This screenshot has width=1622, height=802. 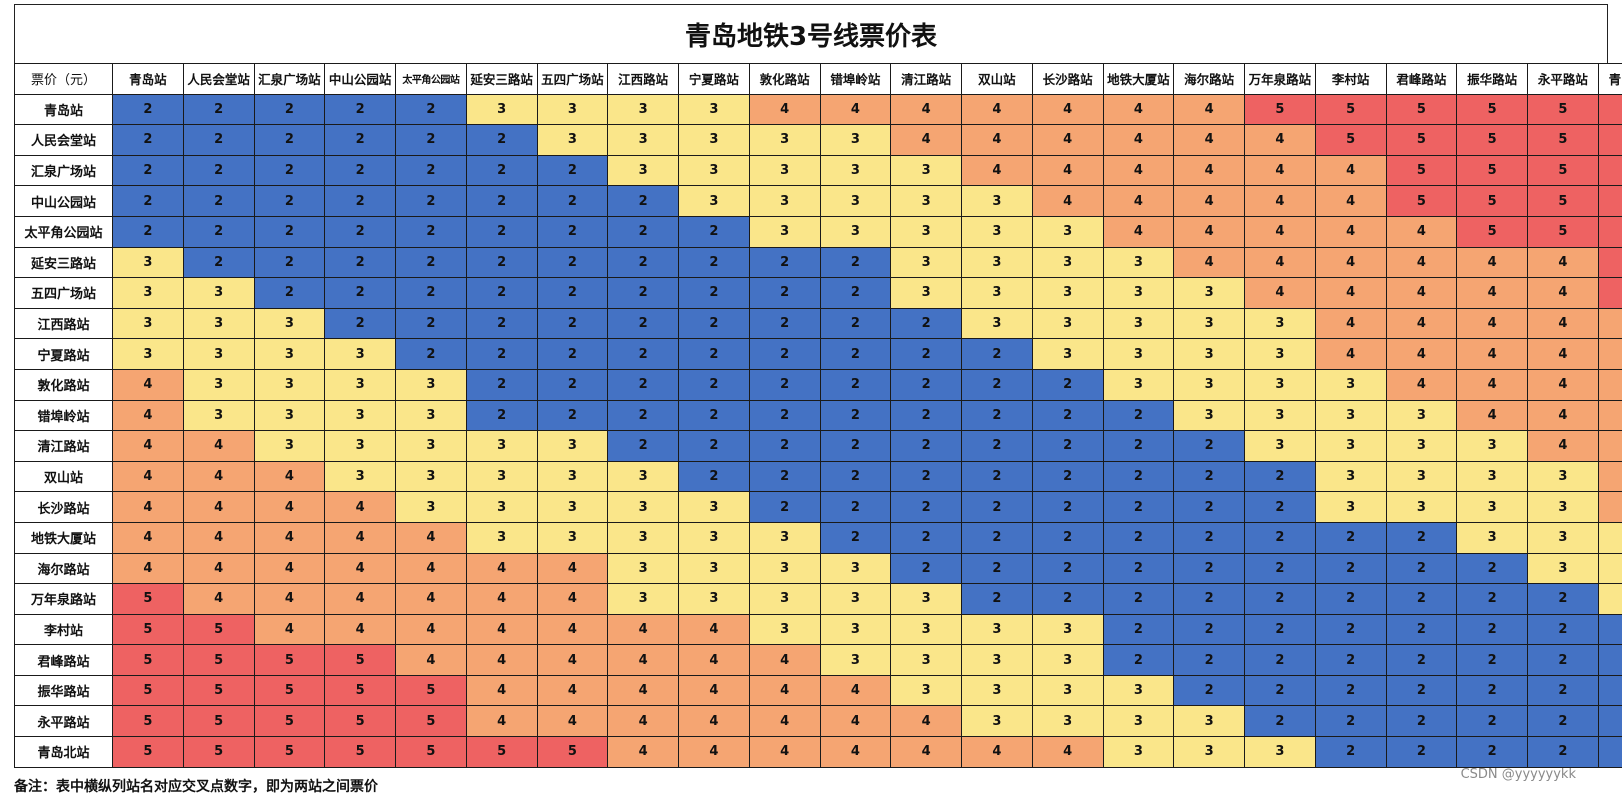 I want to click on row-header: 李村站, so click(x=63, y=629).